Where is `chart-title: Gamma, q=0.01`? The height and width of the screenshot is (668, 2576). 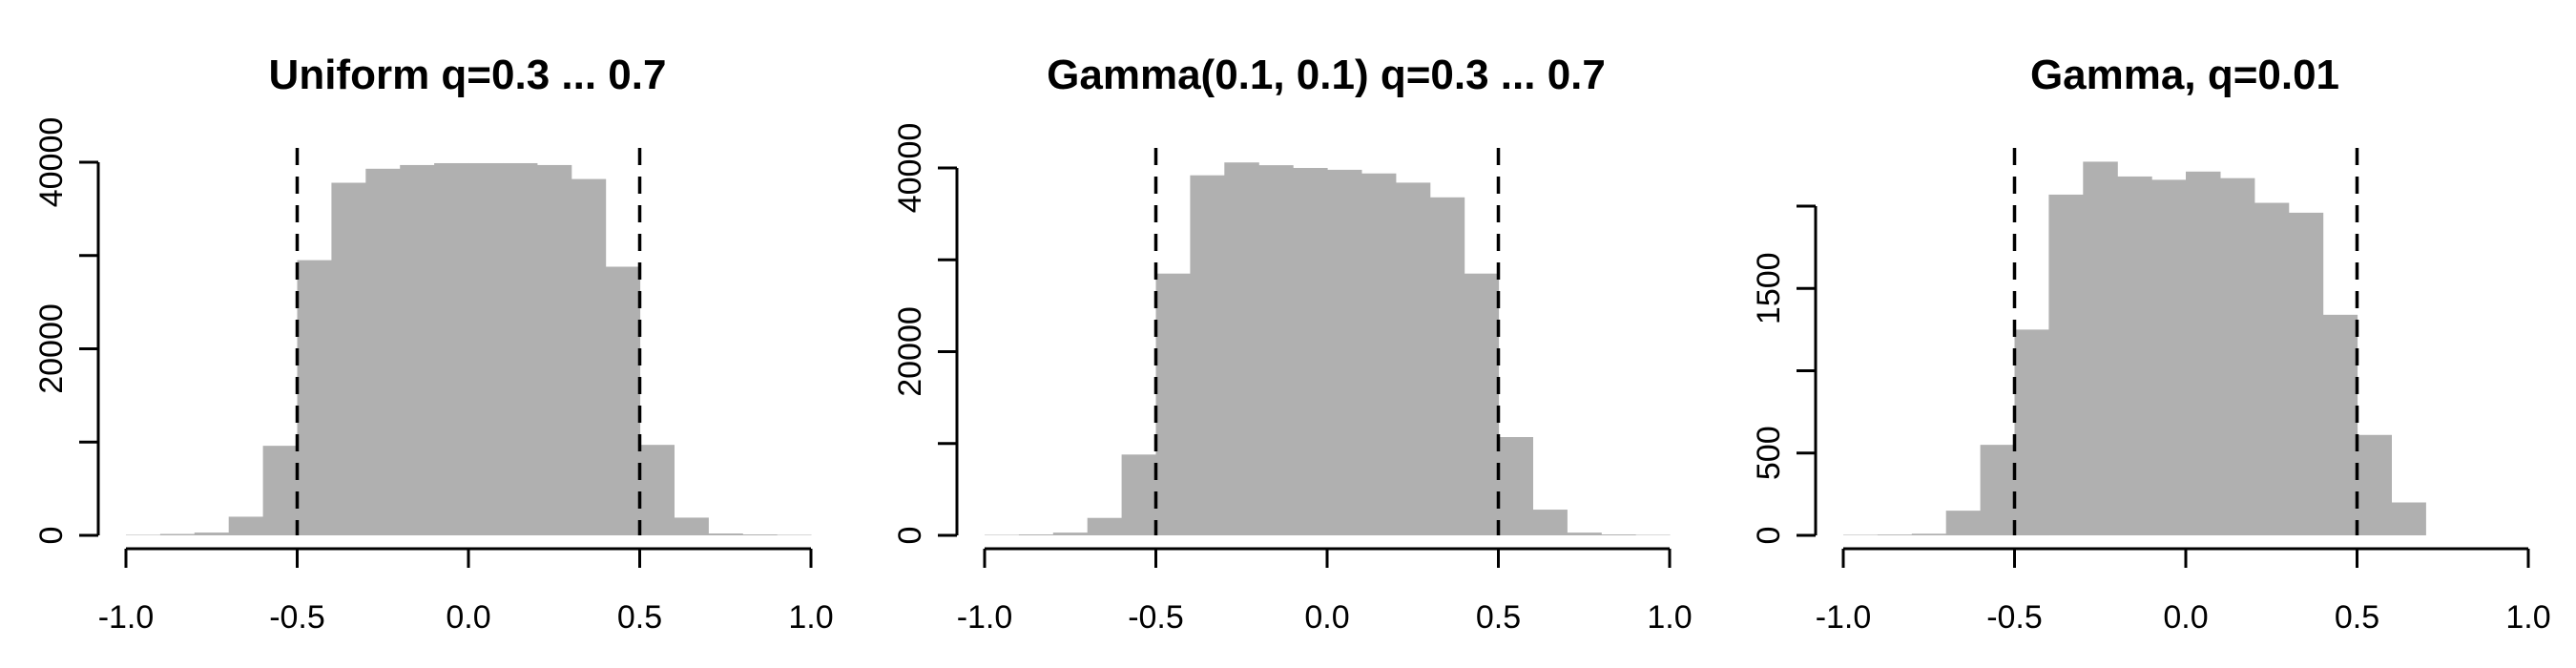
chart-title: Gamma, q=0.01 is located at coordinates (2184, 75).